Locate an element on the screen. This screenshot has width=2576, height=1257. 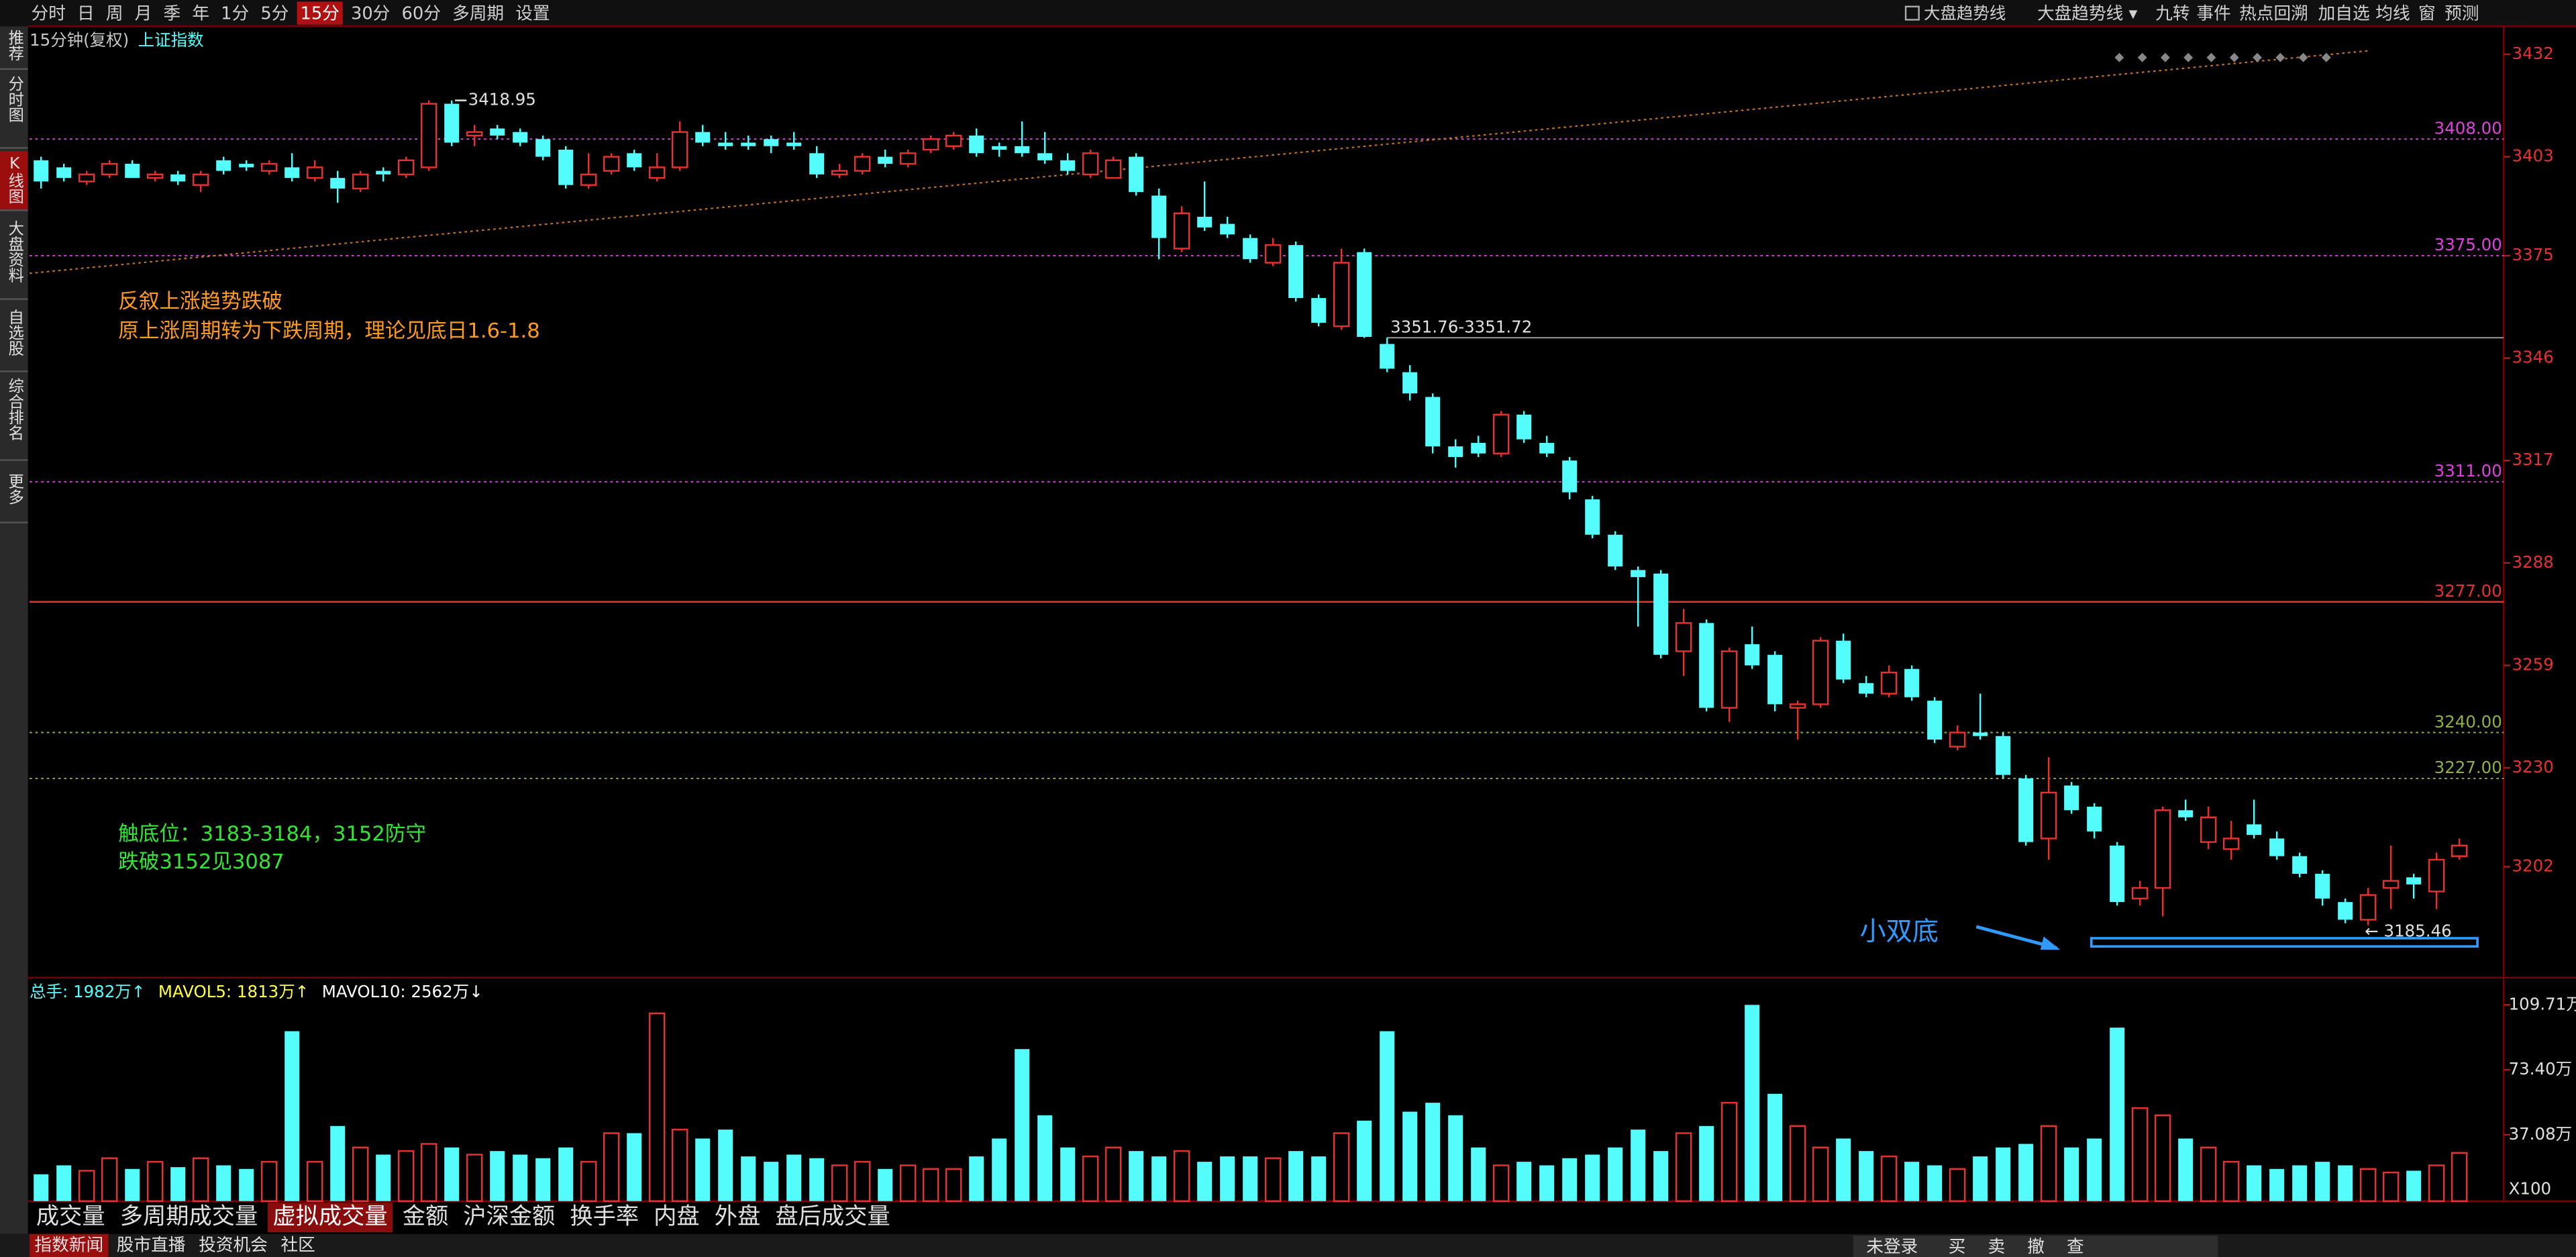
period-tab: 30分 is located at coordinates (370, 13).